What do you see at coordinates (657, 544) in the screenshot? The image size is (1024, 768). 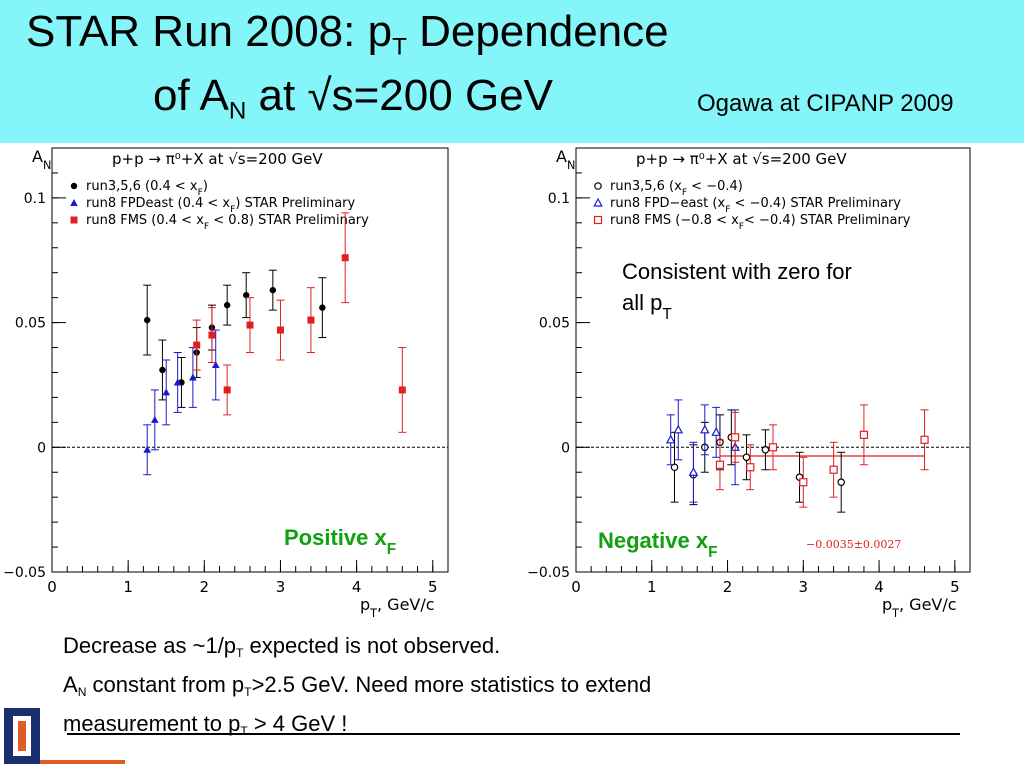 I see `negative-xf-label: Negative xF` at bounding box center [657, 544].